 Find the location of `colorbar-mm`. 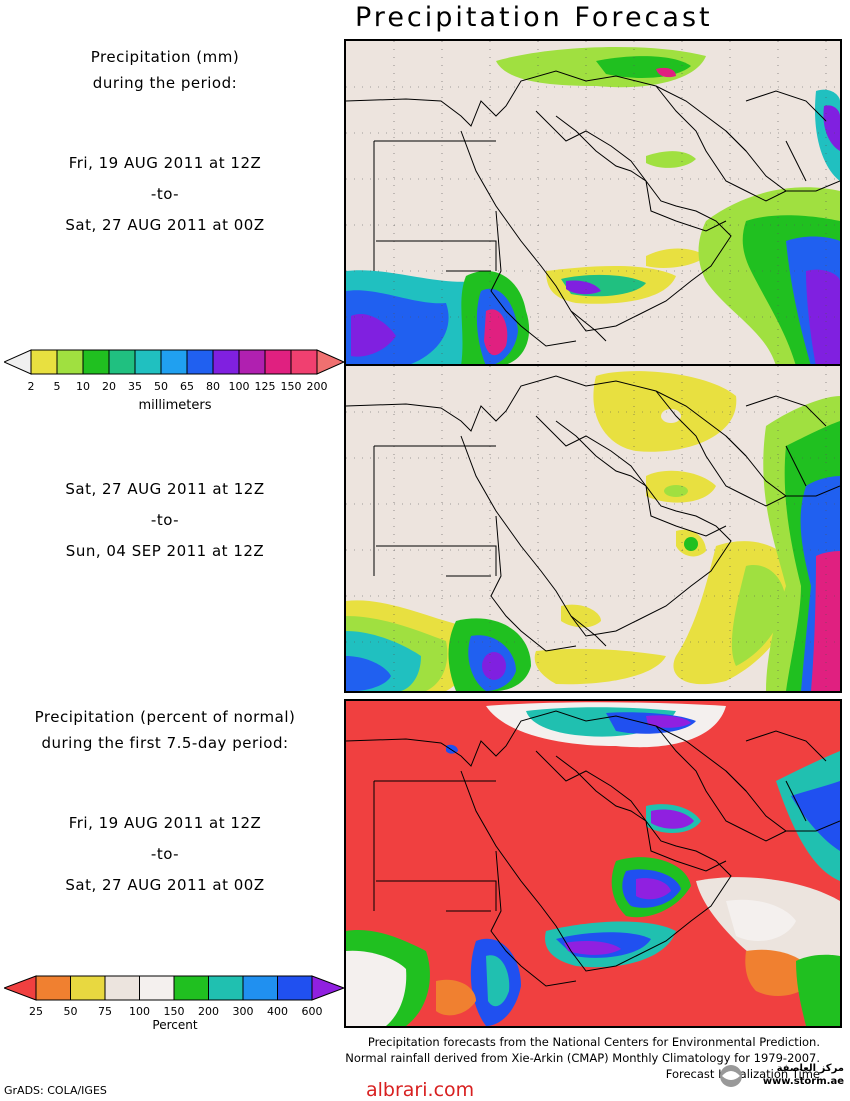

colorbar-mm is located at coordinates (175, 362).